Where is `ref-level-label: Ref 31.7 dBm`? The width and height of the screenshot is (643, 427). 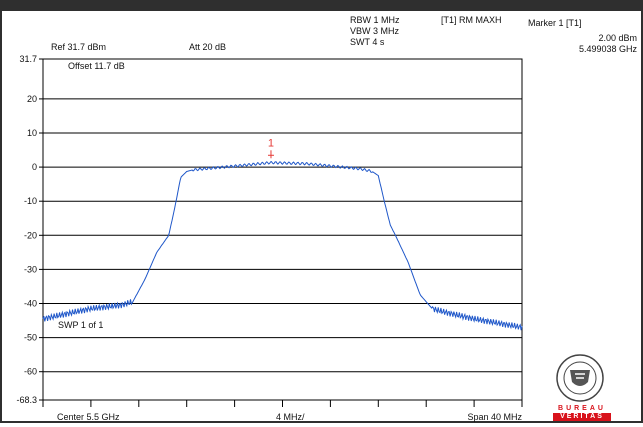
ref-level-label: Ref 31.7 dBm is located at coordinates (79, 47).